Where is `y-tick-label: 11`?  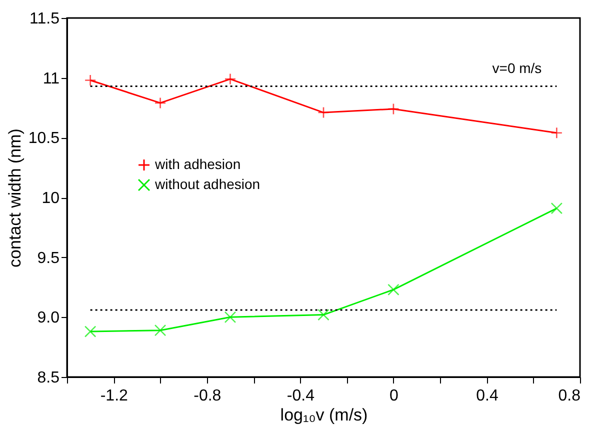
y-tick-label: 11 is located at coordinates (51, 79).